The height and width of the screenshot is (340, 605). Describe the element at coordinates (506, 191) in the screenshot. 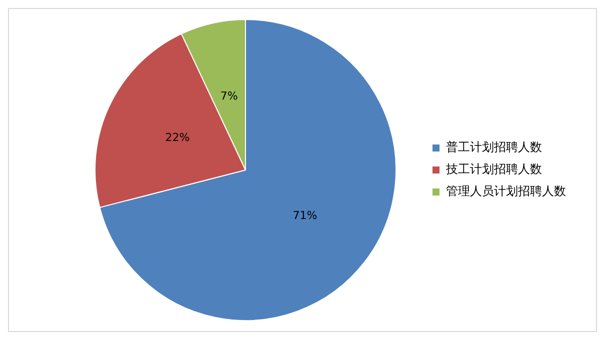

I see `legend-label: 管理人员计划招聘人数` at that location.